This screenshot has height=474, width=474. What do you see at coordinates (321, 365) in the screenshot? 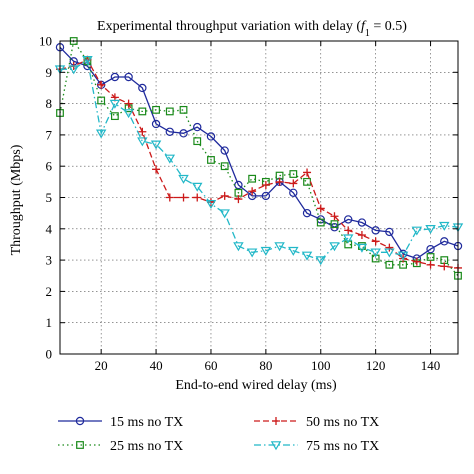
I see `x-tick-label: 100` at bounding box center [321, 365].